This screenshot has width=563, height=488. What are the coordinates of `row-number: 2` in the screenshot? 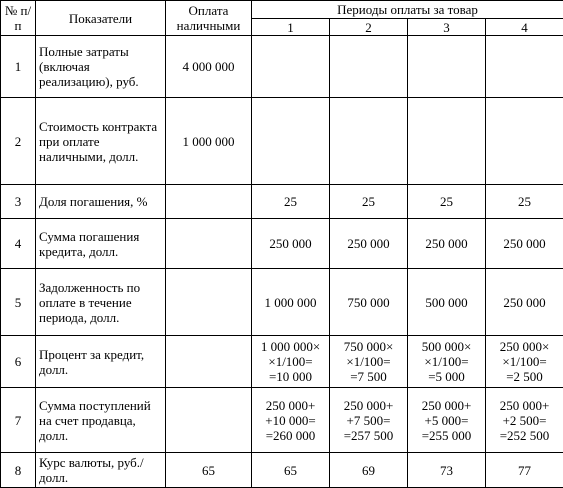 It's located at (18, 141).